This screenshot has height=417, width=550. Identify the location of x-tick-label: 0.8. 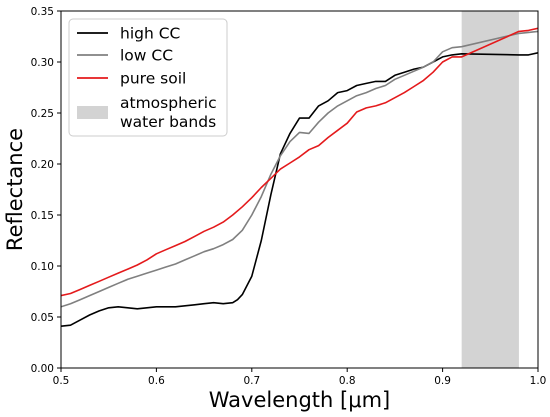
(347, 381).